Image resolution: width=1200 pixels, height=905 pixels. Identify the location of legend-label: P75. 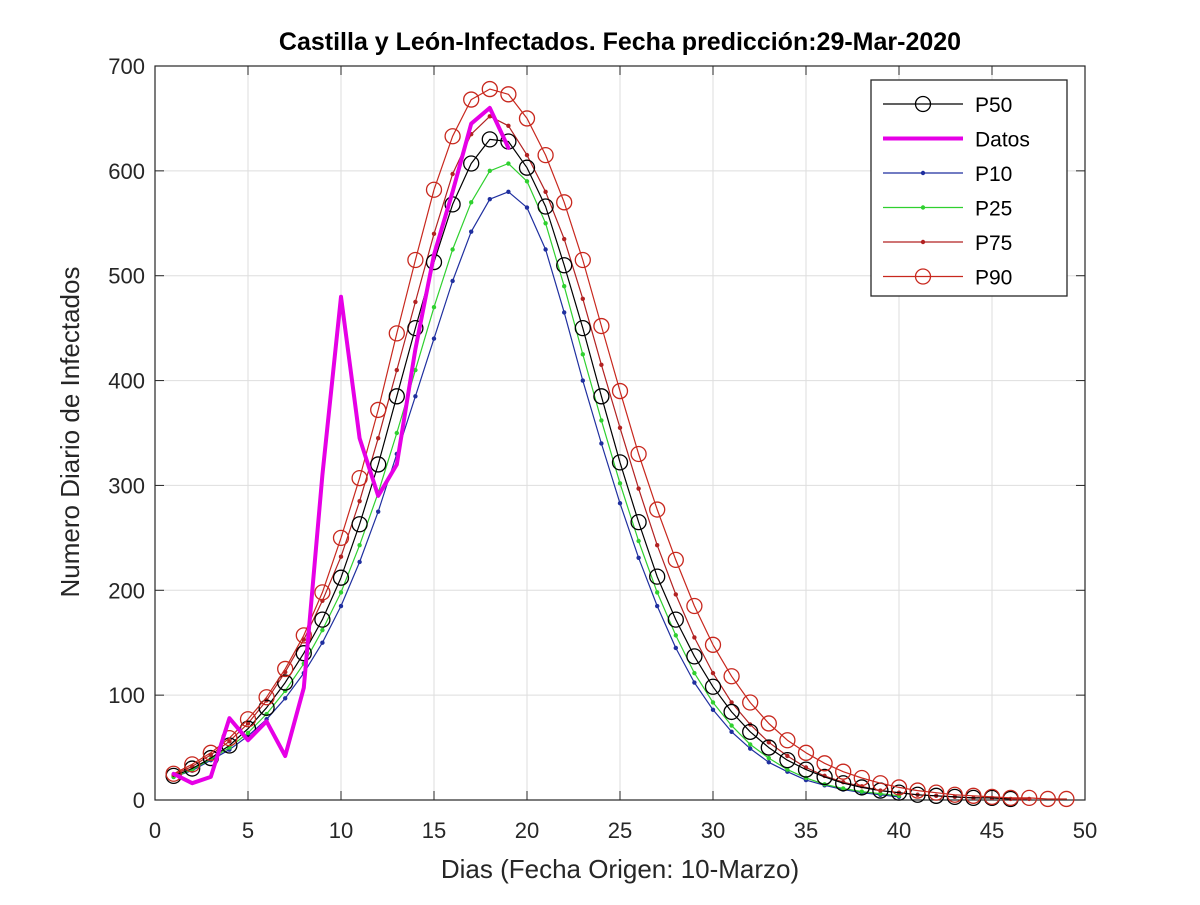
(993, 243).